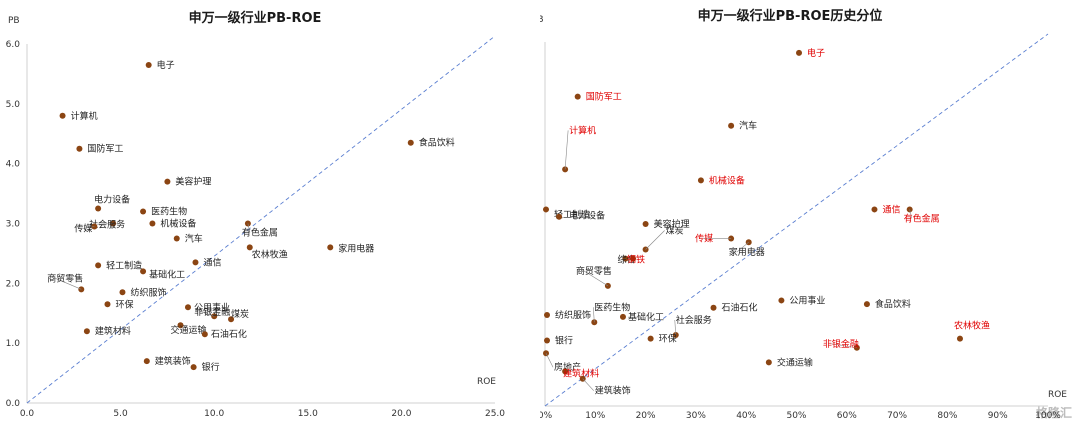  What do you see at coordinates (572, 214) in the screenshot?
I see `data-label: 轻工制造` at bounding box center [572, 214].